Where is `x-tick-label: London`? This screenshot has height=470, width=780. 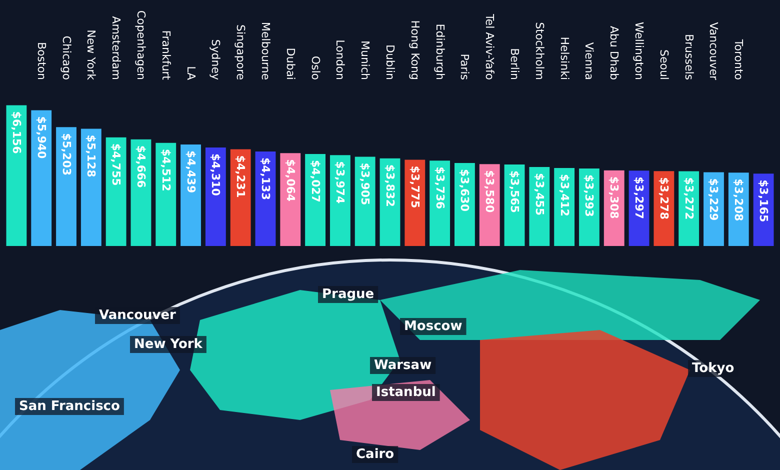 x-tick-label: London is located at coordinates (340, 60).